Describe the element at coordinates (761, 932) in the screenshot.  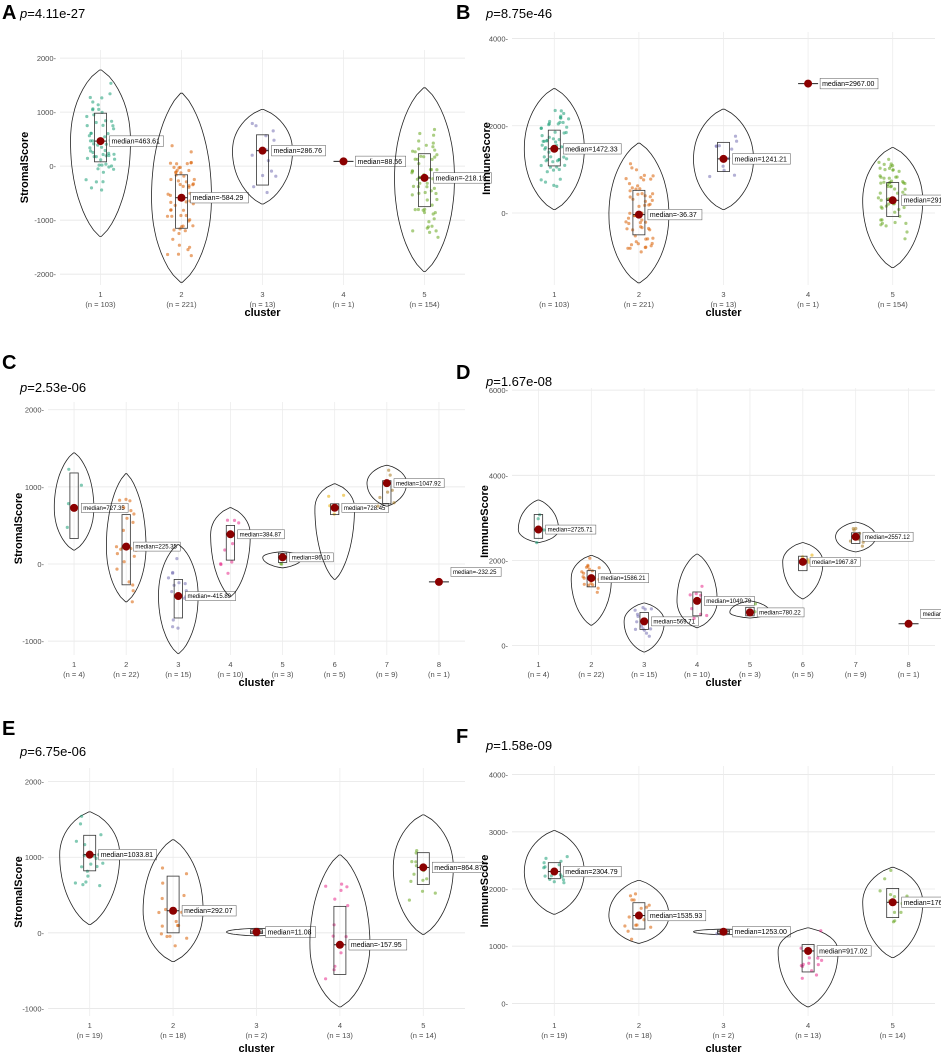
I see `median-label: median=1253.00` at that location.